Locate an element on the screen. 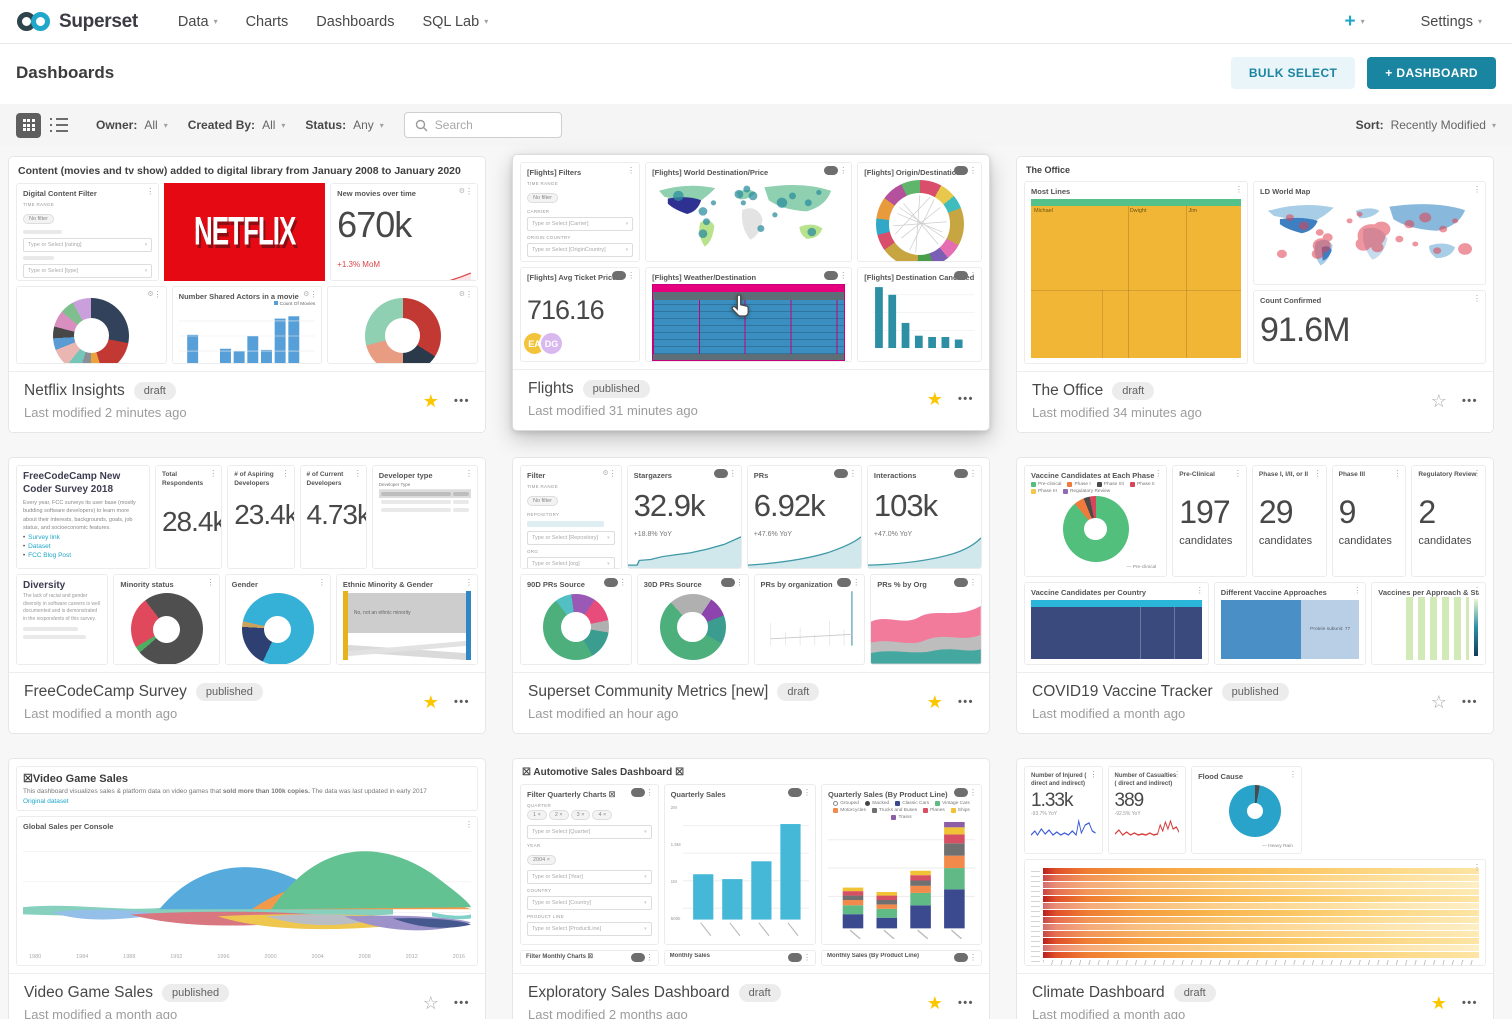  chart-panel: Monthly Sales ⋮ is located at coordinates (740, 958).